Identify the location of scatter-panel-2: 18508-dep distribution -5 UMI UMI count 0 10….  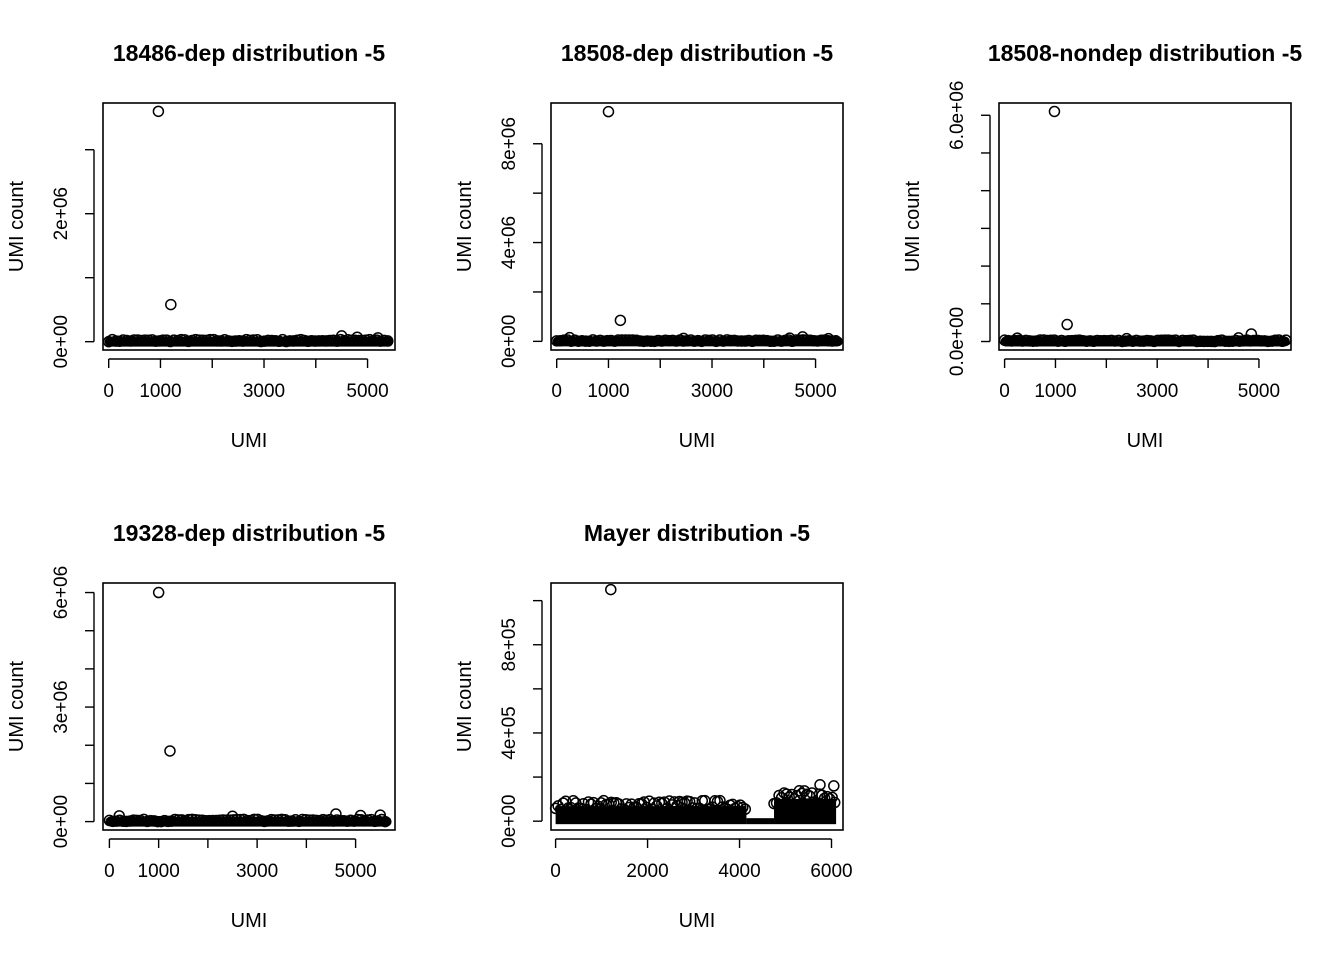
(649, 246).